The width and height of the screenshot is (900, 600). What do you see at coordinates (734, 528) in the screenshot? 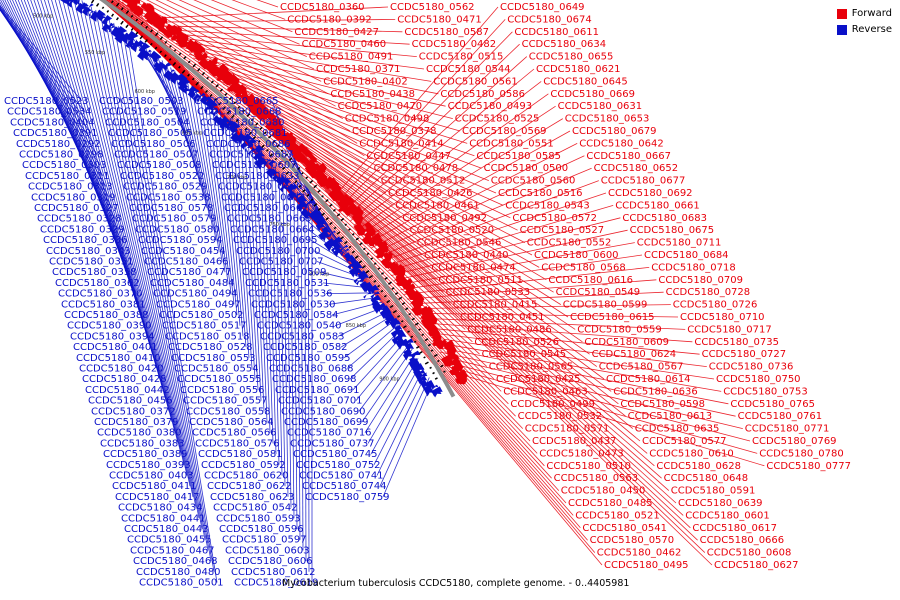
I see `forward-gene-label: CCDC5180_0617` at bounding box center [734, 528].